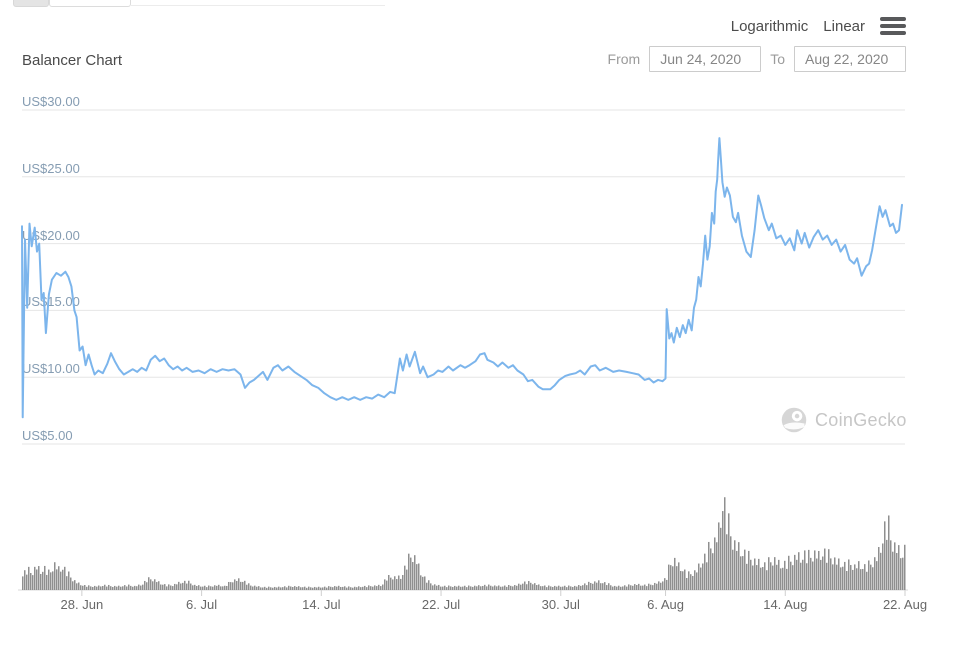 This screenshot has height=646, width=960. What do you see at coordinates (624, 59) in the screenshot?
I see `from-label: From` at bounding box center [624, 59].